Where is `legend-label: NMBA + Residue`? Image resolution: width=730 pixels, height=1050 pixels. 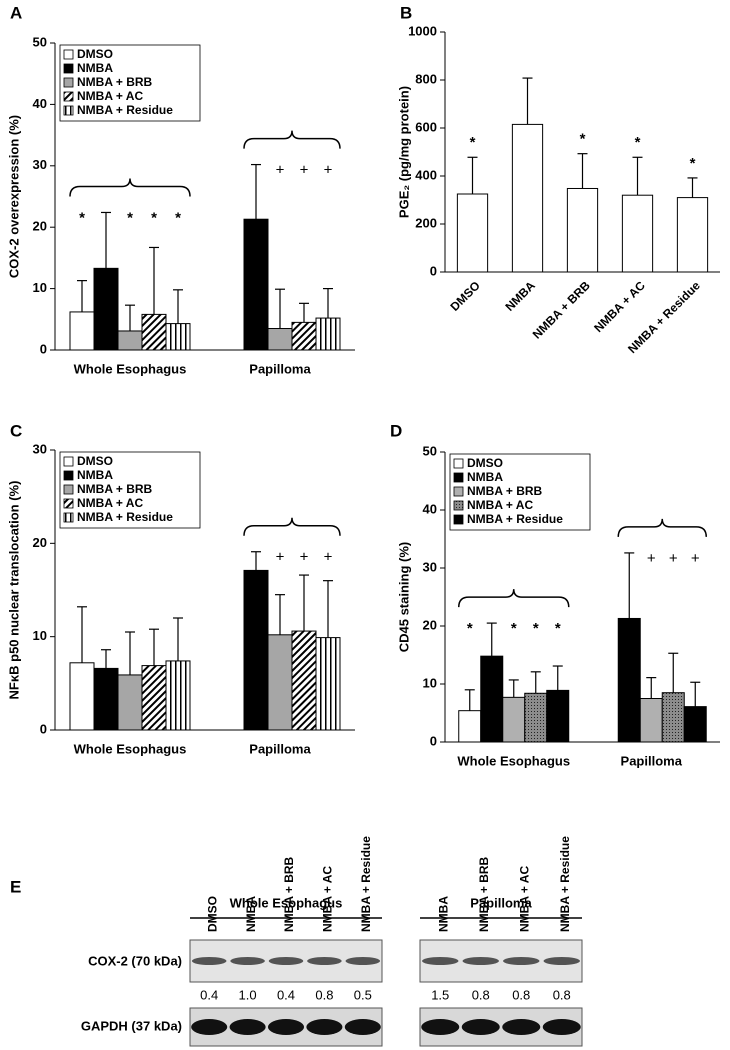
legend-label: NMBA + Residue is located at coordinates (125, 110).